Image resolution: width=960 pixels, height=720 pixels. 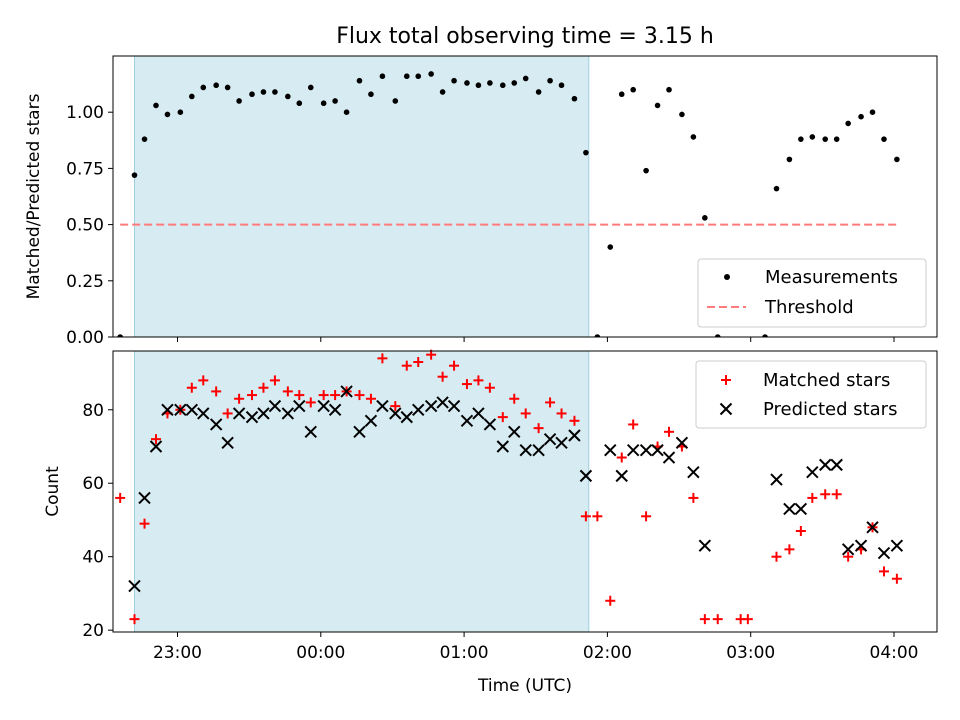 What do you see at coordinates (239, 413) in the screenshot?
I see `predicted-marker-9-b` at bounding box center [239, 413].